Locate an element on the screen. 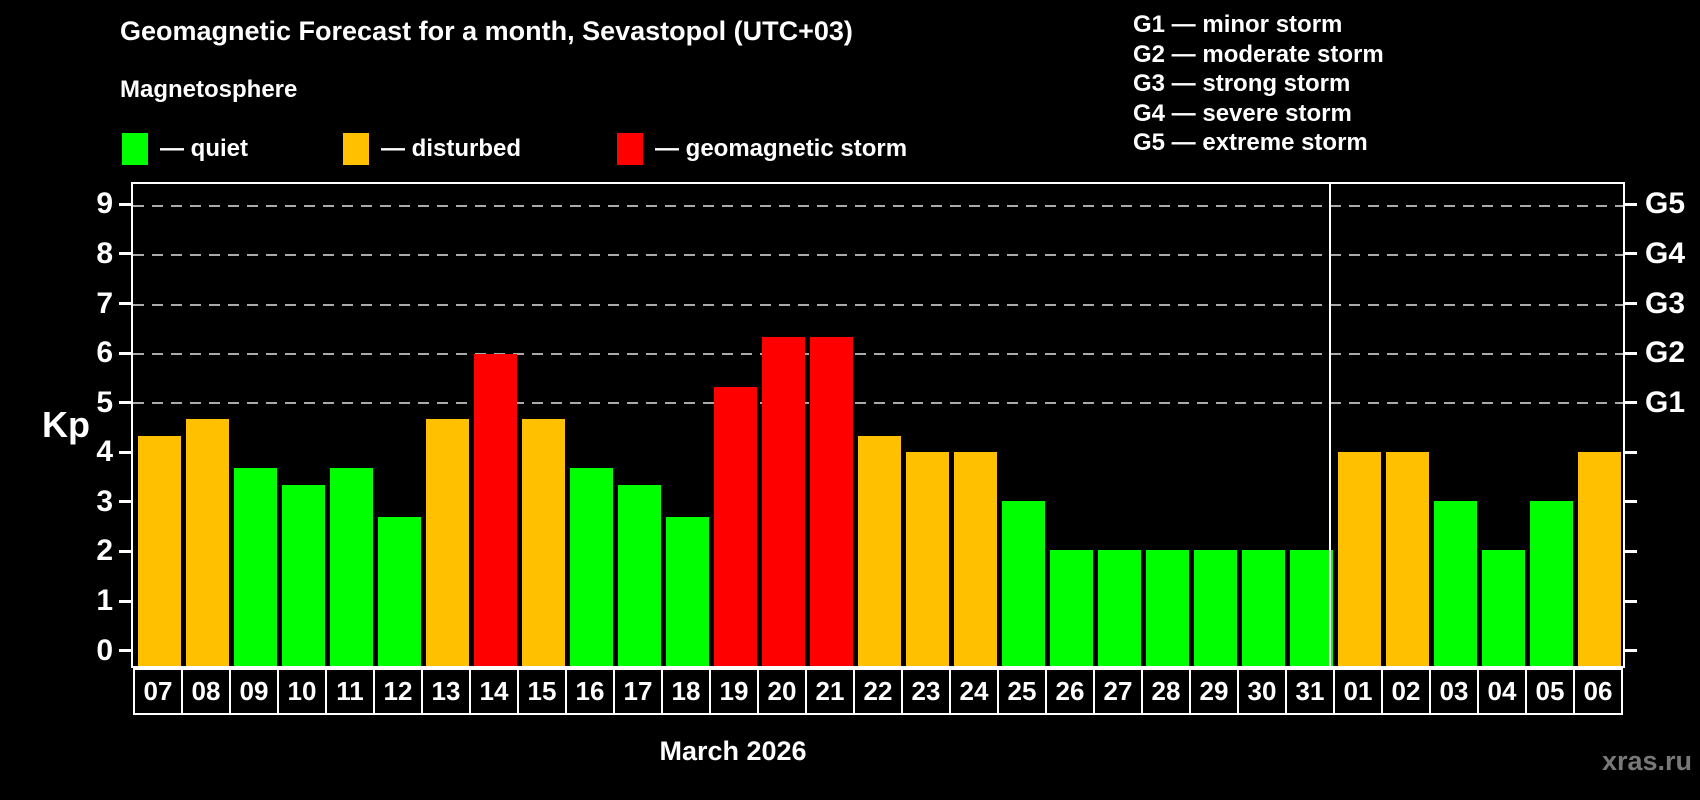 This screenshot has width=1700, height=800. day-label-14: 14 is located at coordinates (494, 691).